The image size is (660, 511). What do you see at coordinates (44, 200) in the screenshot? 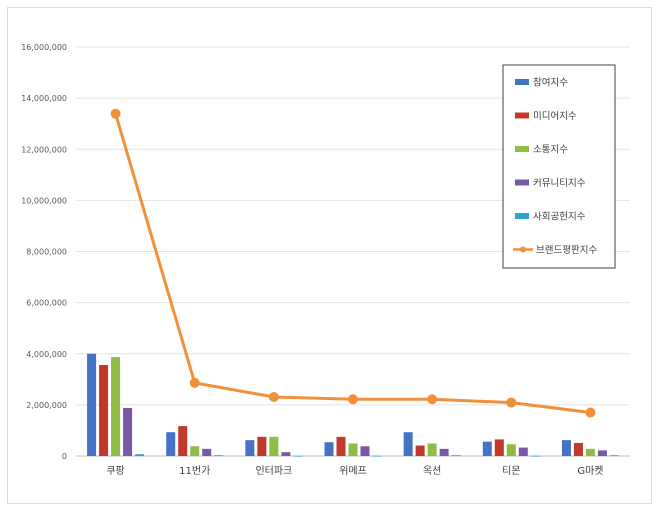
I see `y-tick-label: 10,000,000` at bounding box center [44, 200].